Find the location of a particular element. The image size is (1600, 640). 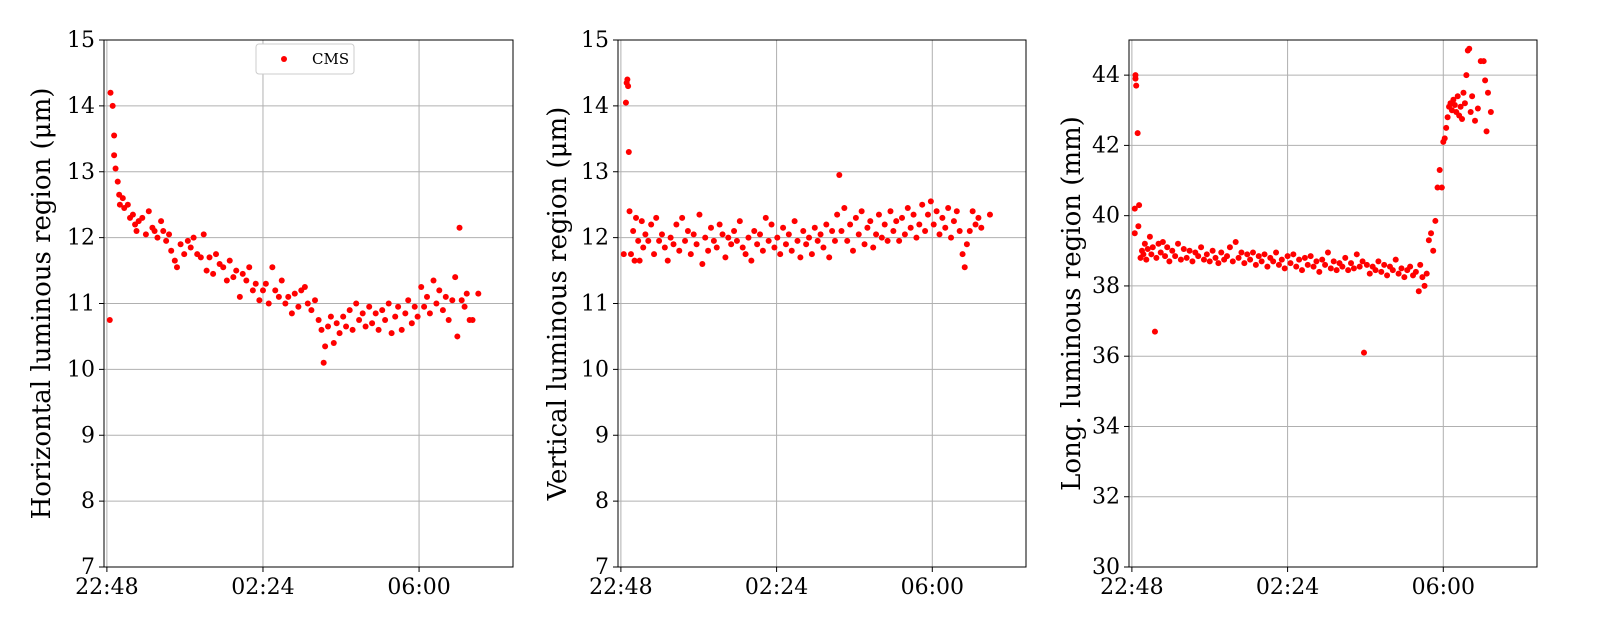

y-tick-label: 36 is located at coordinates (1106, 356).